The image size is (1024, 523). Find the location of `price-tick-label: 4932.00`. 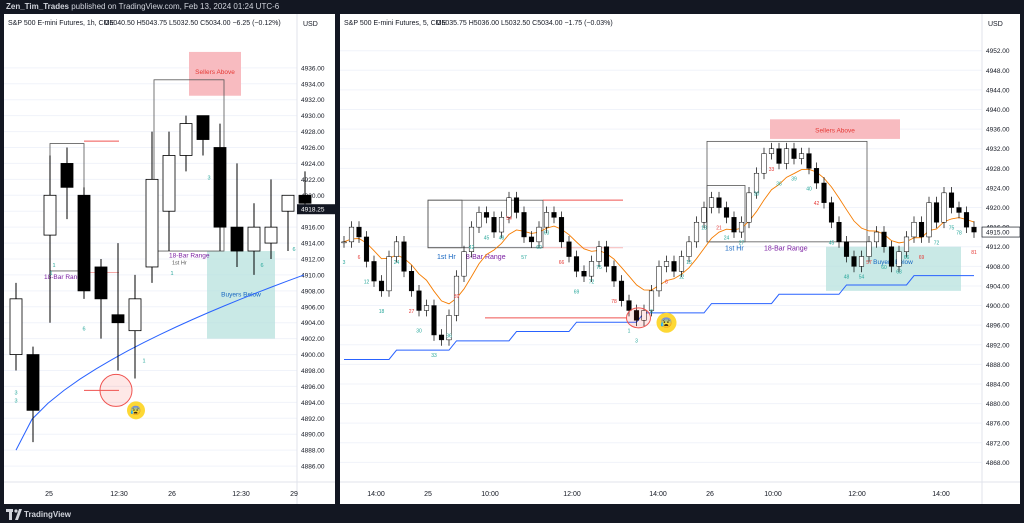

price-tick-label: 4932.00 is located at coordinates (313, 100).